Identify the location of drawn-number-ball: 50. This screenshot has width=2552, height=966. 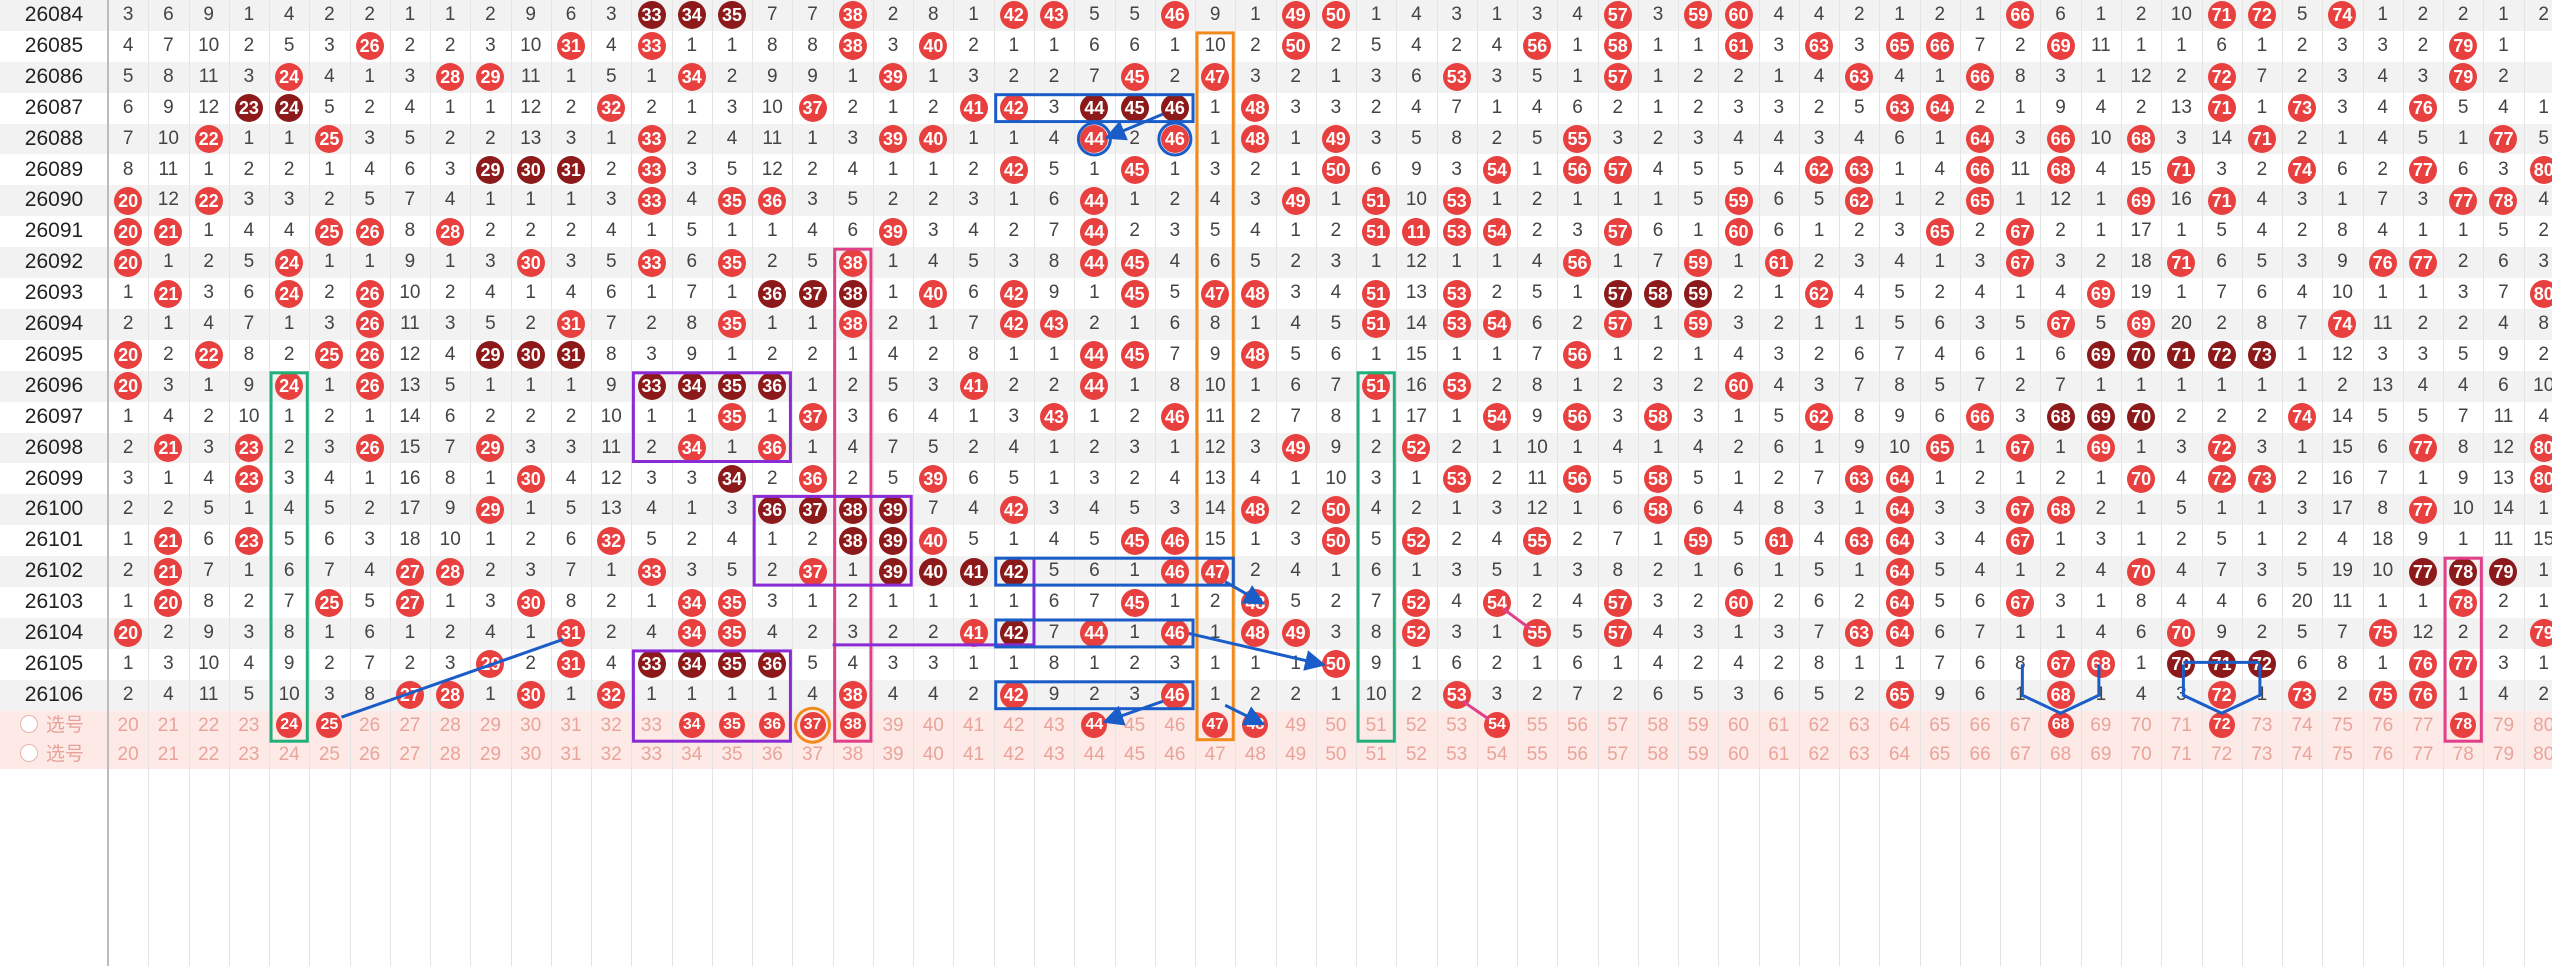
(1335, 540).